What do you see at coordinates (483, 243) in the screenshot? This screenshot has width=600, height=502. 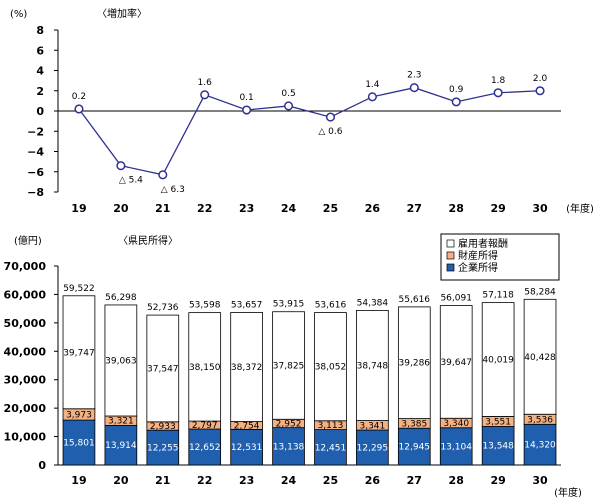 I see `legend-label: 雇用者報酬` at bounding box center [483, 243].